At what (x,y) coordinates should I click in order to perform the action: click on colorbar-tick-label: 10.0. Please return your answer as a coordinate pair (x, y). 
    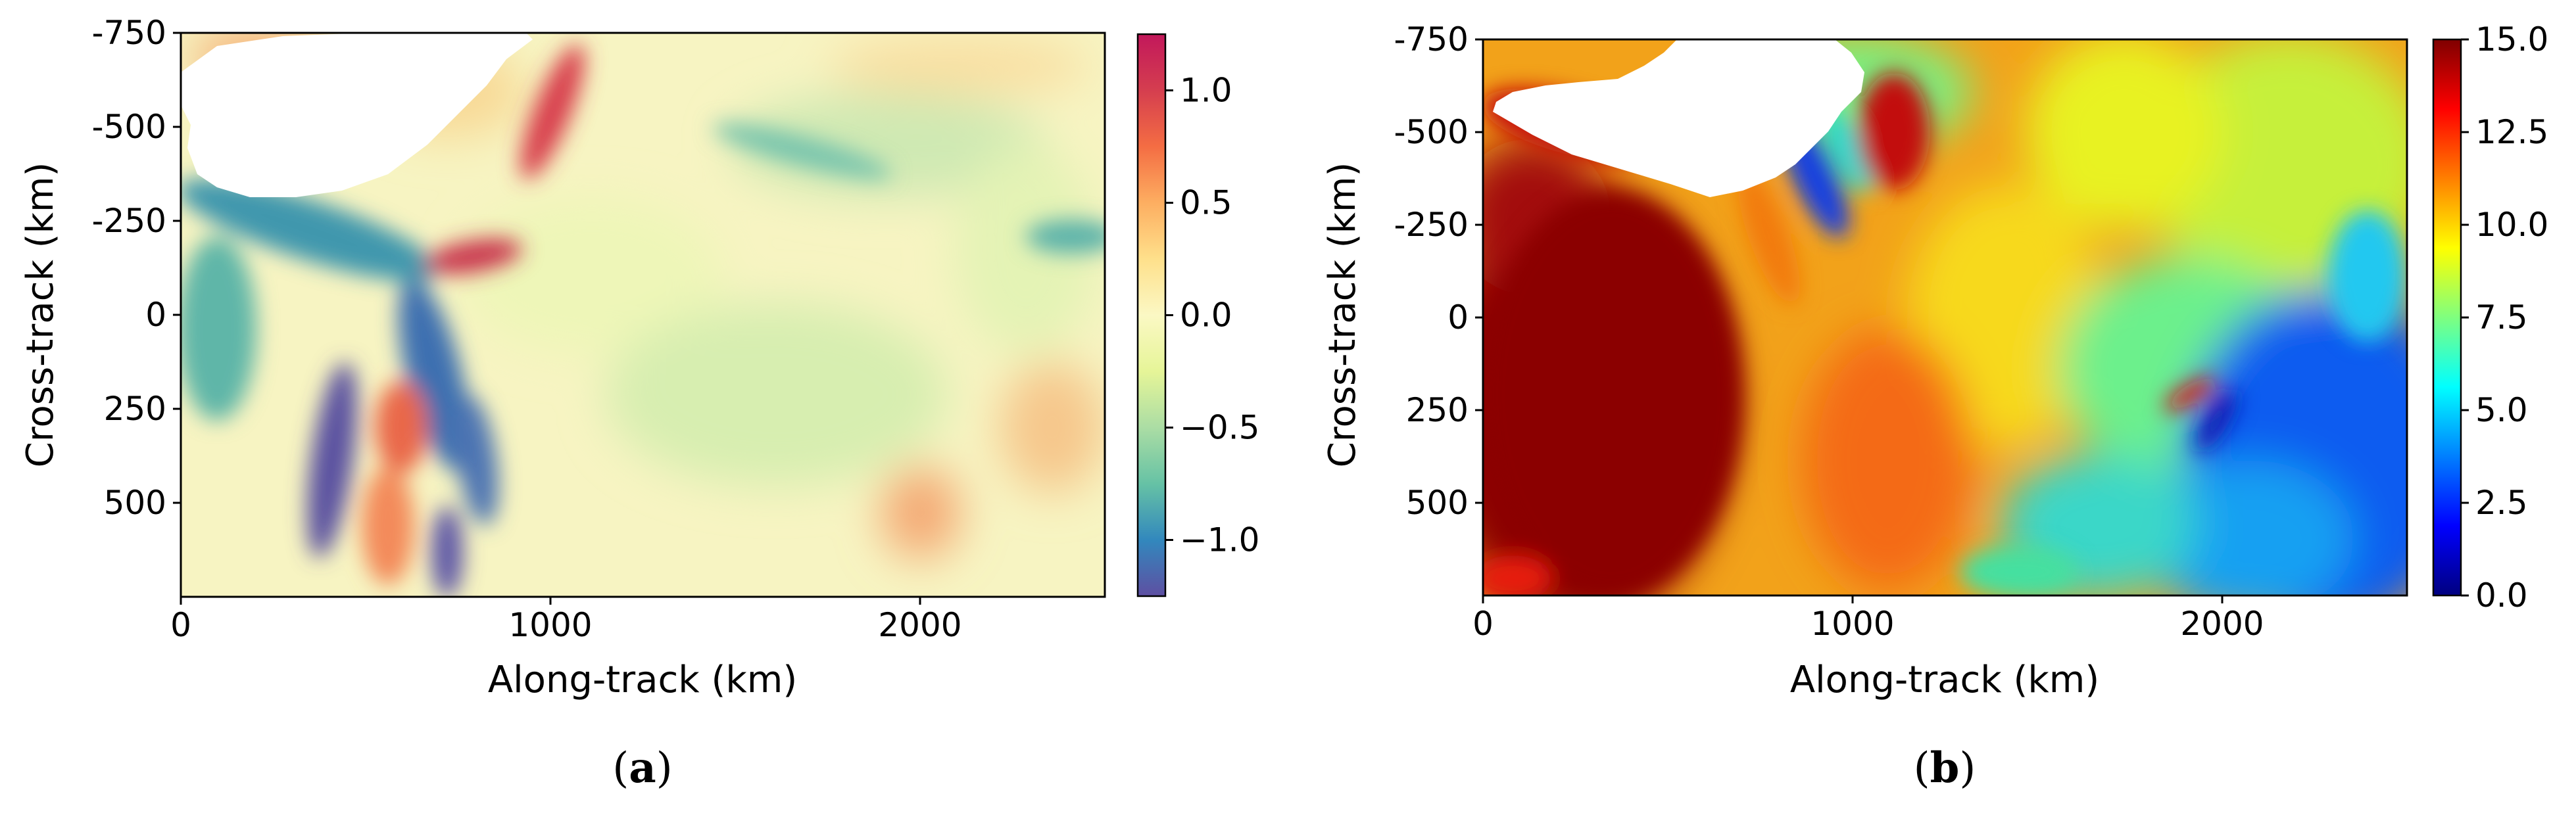
    Looking at the image, I should click on (2511, 225).